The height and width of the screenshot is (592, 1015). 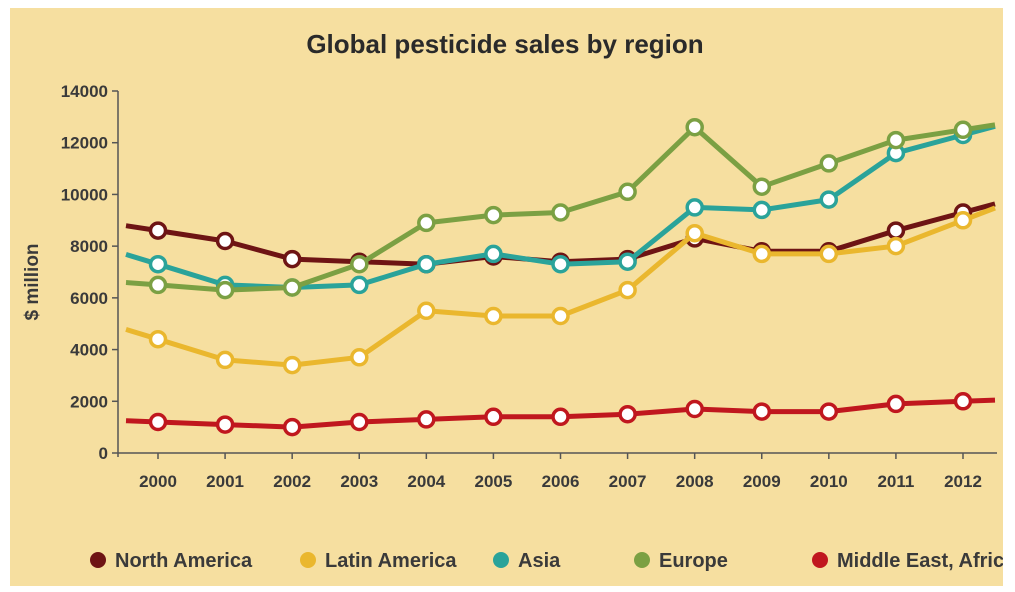 I want to click on series-middle-east-africa, so click(x=560, y=414).